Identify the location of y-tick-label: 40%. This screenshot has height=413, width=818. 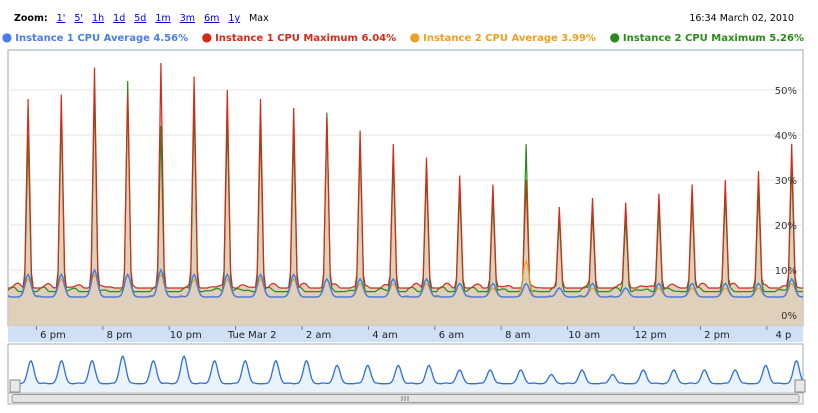
(786, 136).